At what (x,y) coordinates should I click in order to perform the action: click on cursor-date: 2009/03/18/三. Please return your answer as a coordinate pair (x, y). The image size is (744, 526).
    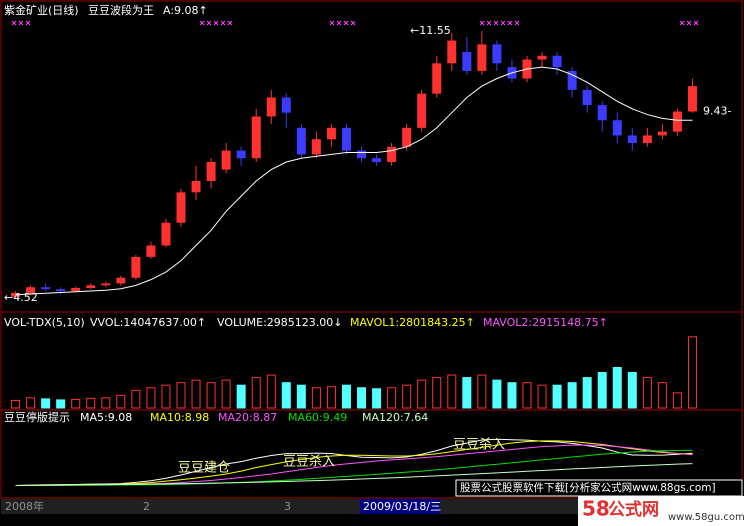
    Looking at the image, I should click on (402, 506).